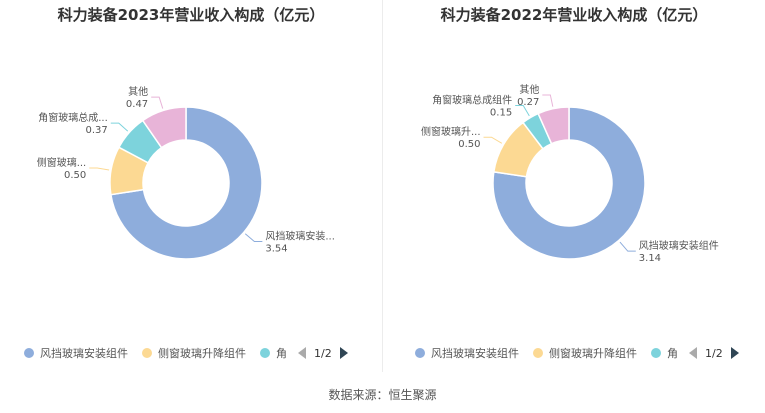  Describe the element at coordinates (382, 186) in the screenshot. I see `panel-divider` at that location.